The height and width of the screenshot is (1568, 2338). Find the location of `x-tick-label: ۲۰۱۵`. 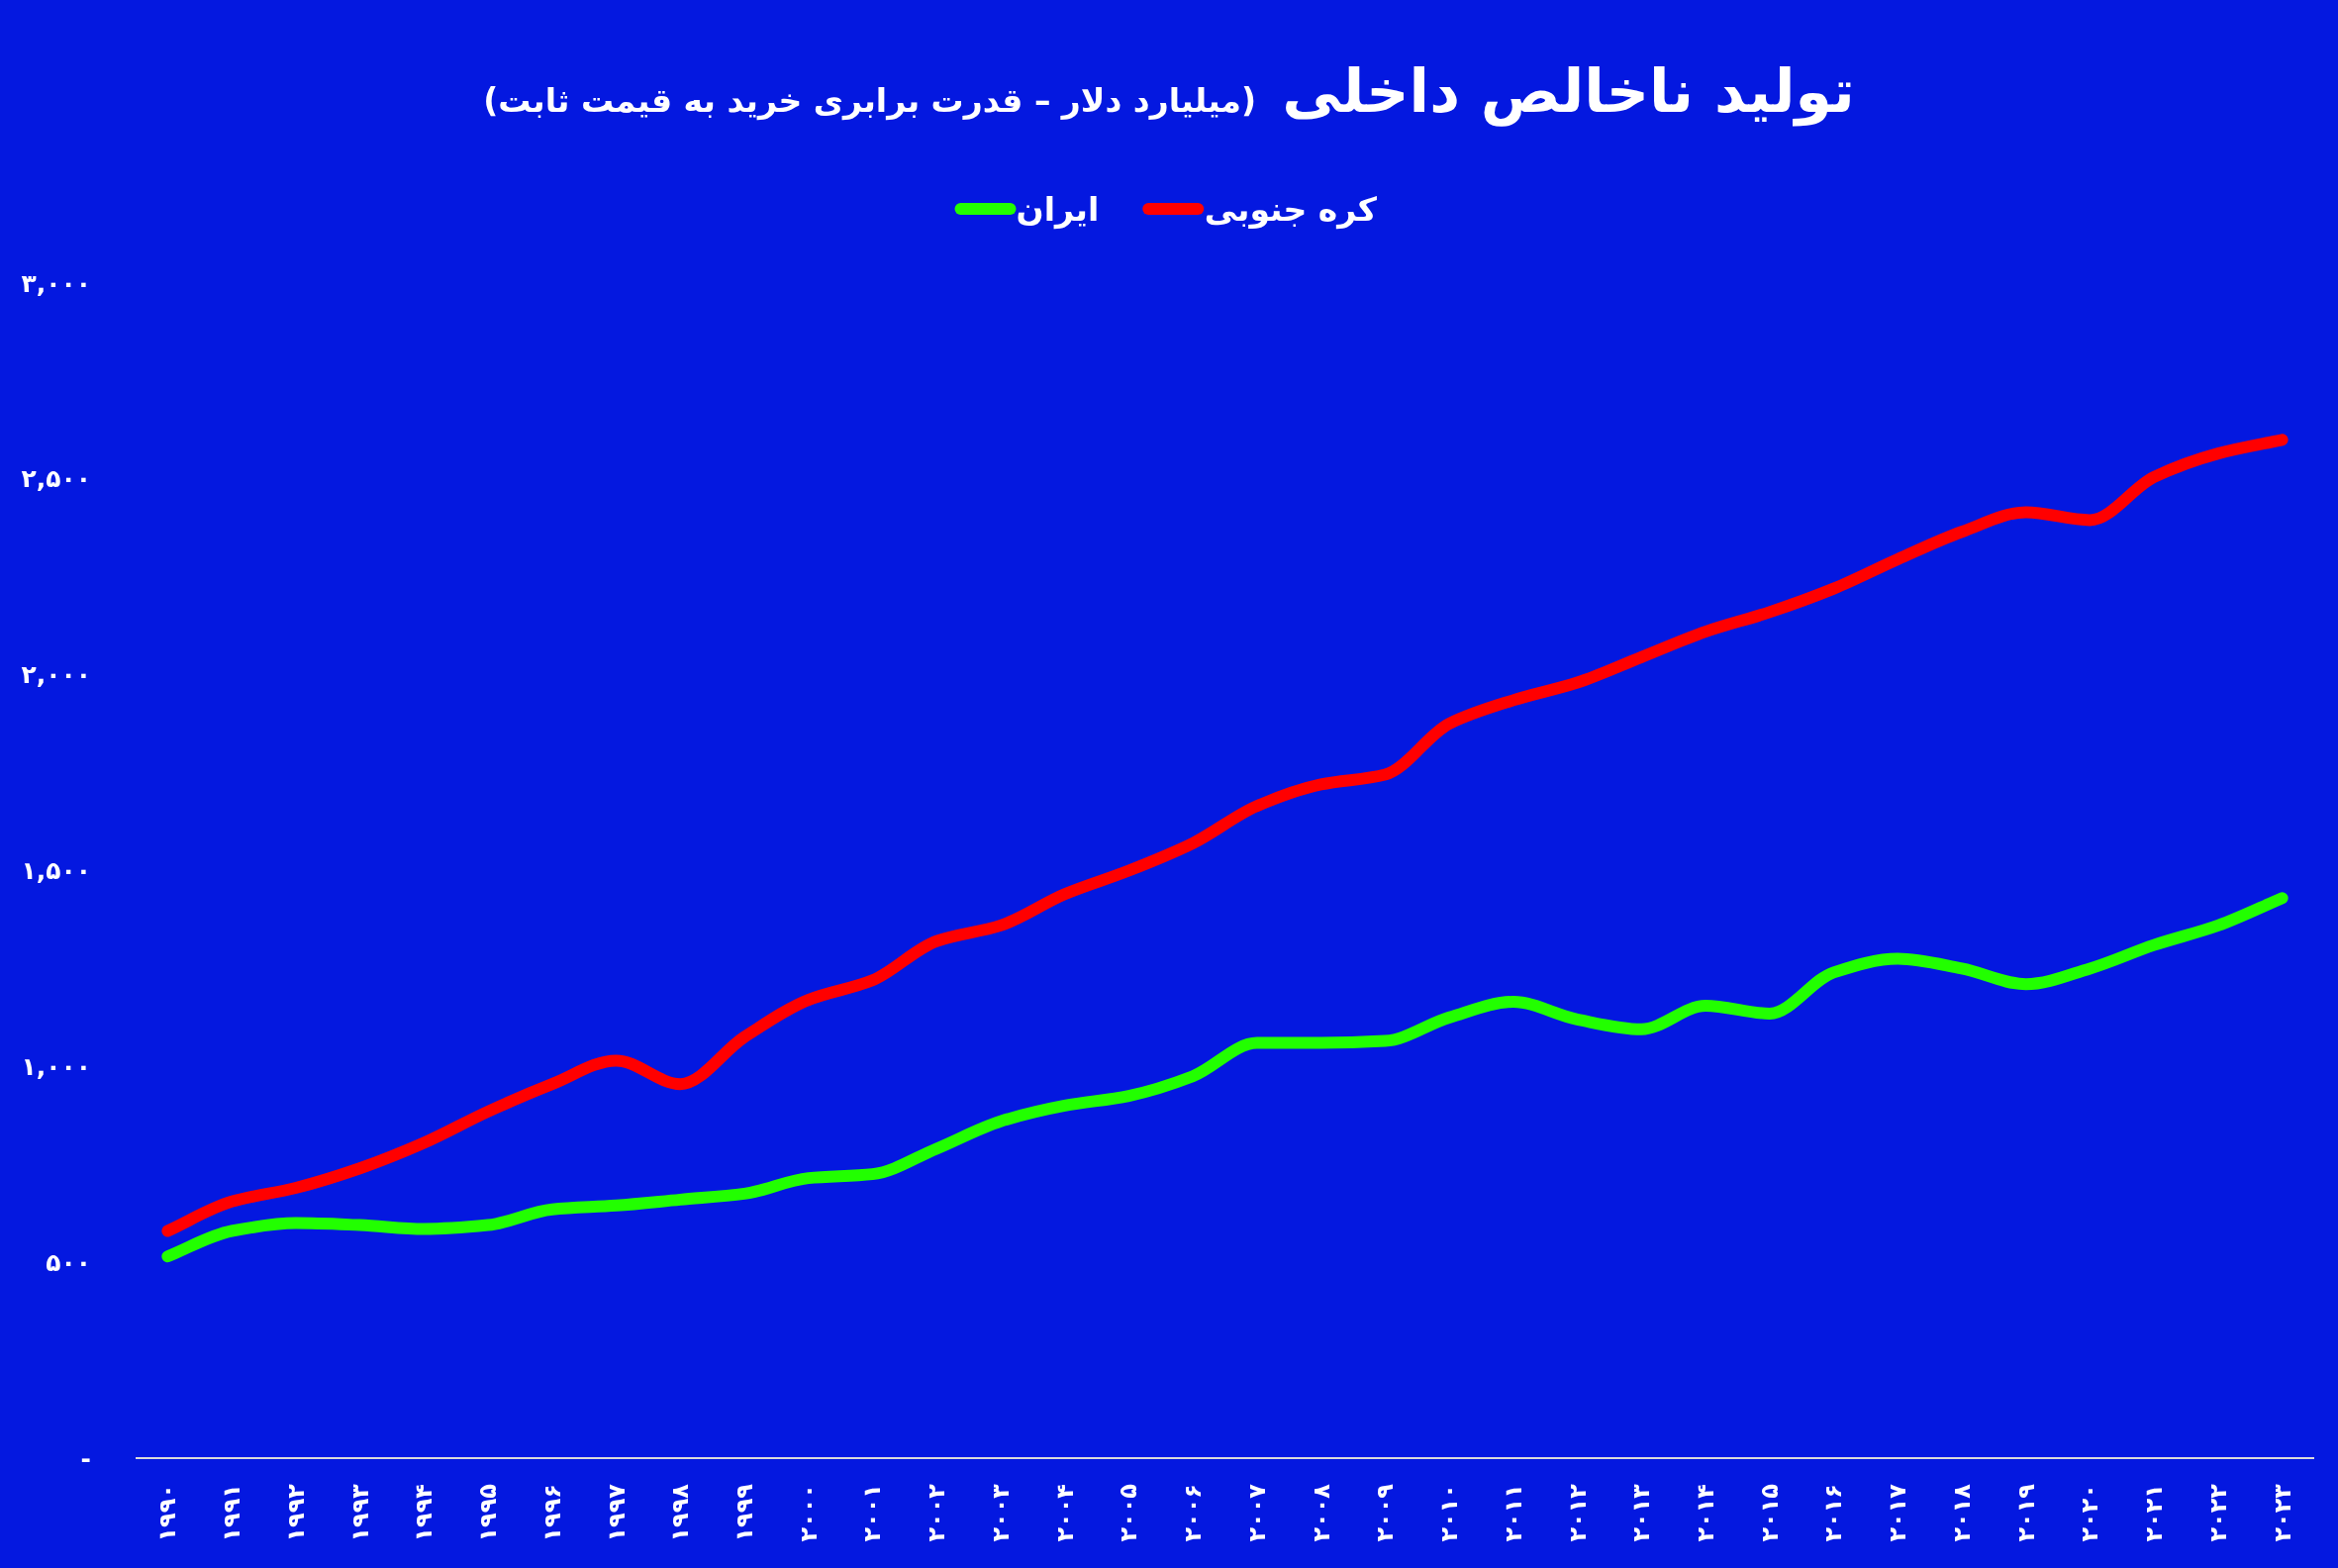

x-tick-label: ۲۰۱۵ is located at coordinates (1769, 1513).